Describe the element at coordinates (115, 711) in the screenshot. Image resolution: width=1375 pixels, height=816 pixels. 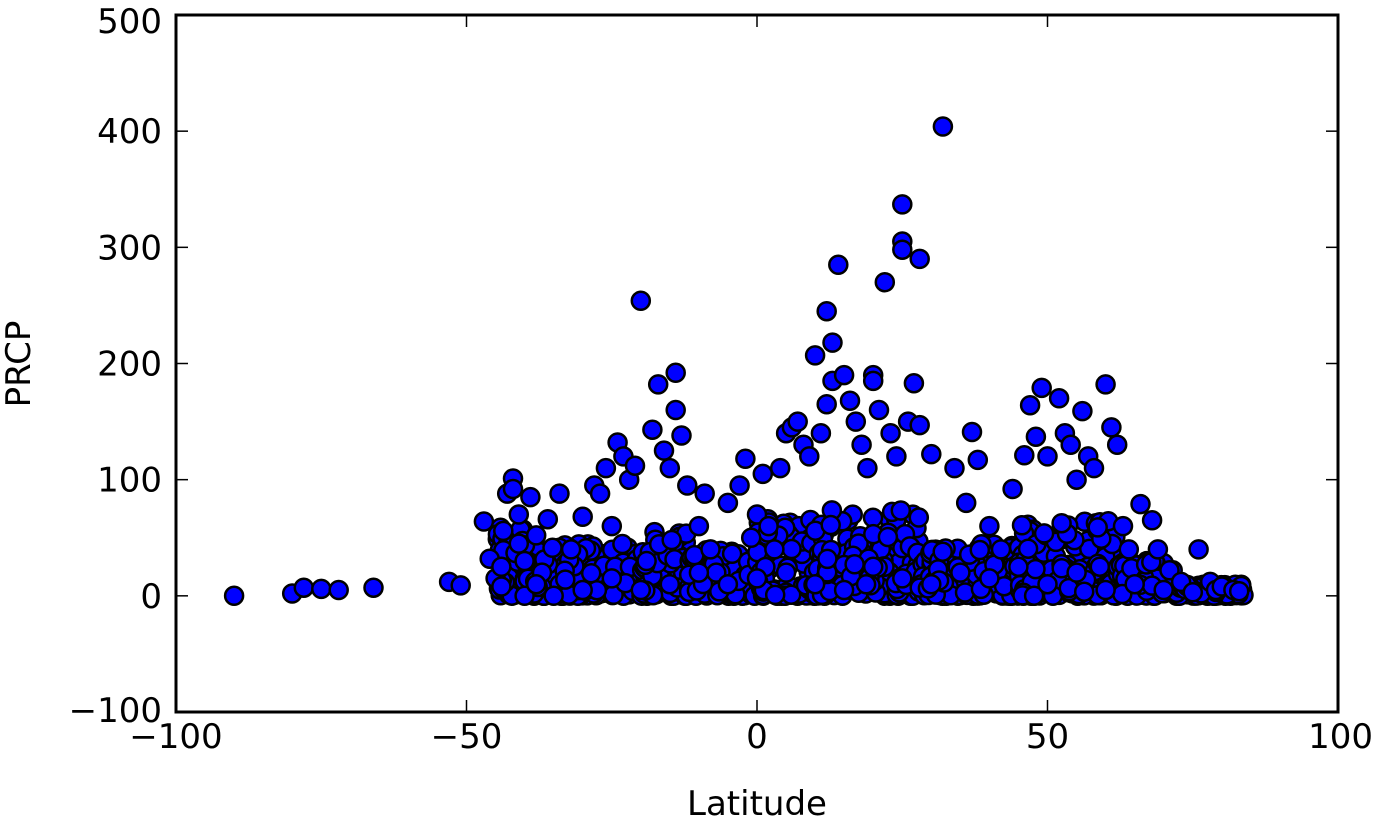
I see `y-tick-label: −100` at that location.